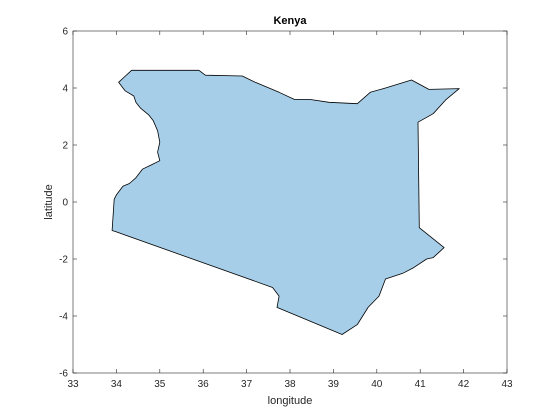 This screenshot has height=420, width=560. I want to click on x-tick-label: 40, so click(377, 384).